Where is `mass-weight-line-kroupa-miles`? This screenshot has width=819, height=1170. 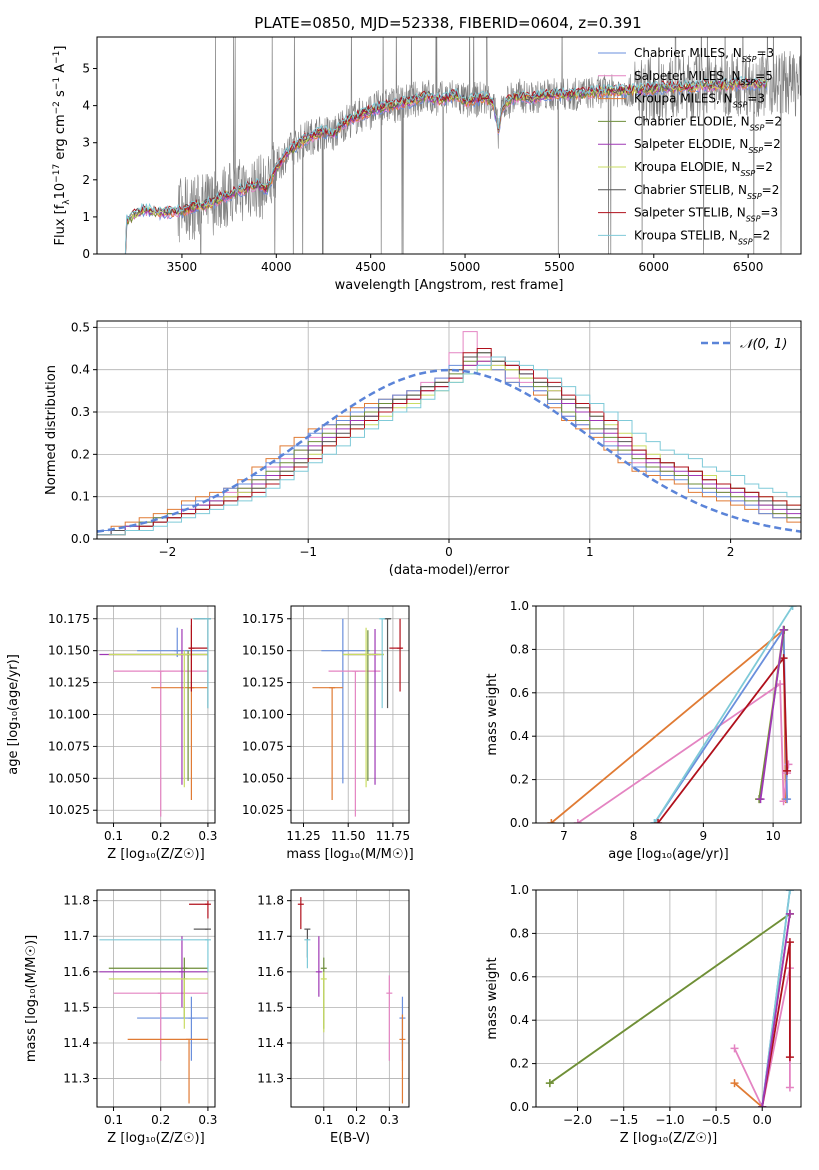
mass-weight-line-kroupa-miles is located at coordinates (668, 725).